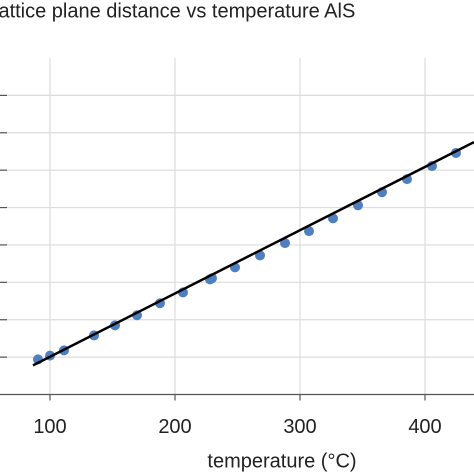 This screenshot has width=474, height=474. What do you see at coordinates (299, 427) in the screenshot?
I see `x-tick-label: 300` at bounding box center [299, 427].